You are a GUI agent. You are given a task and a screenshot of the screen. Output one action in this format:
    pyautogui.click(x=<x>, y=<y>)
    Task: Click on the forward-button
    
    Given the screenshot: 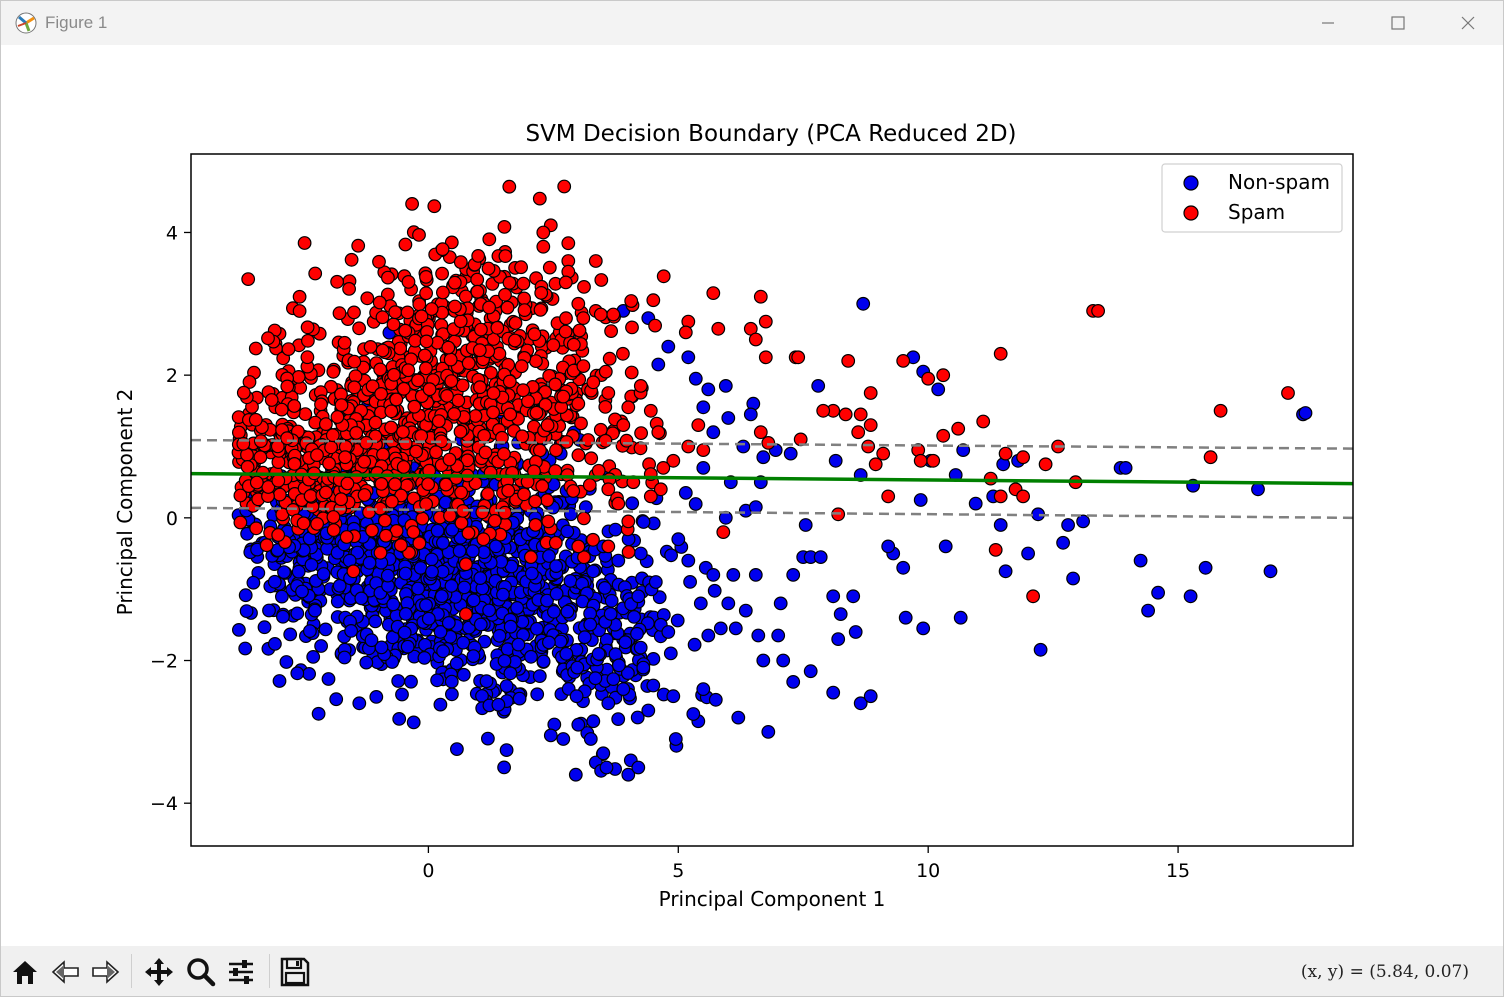 What is the action you would take?
    pyautogui.click(x=105, y=972)
    